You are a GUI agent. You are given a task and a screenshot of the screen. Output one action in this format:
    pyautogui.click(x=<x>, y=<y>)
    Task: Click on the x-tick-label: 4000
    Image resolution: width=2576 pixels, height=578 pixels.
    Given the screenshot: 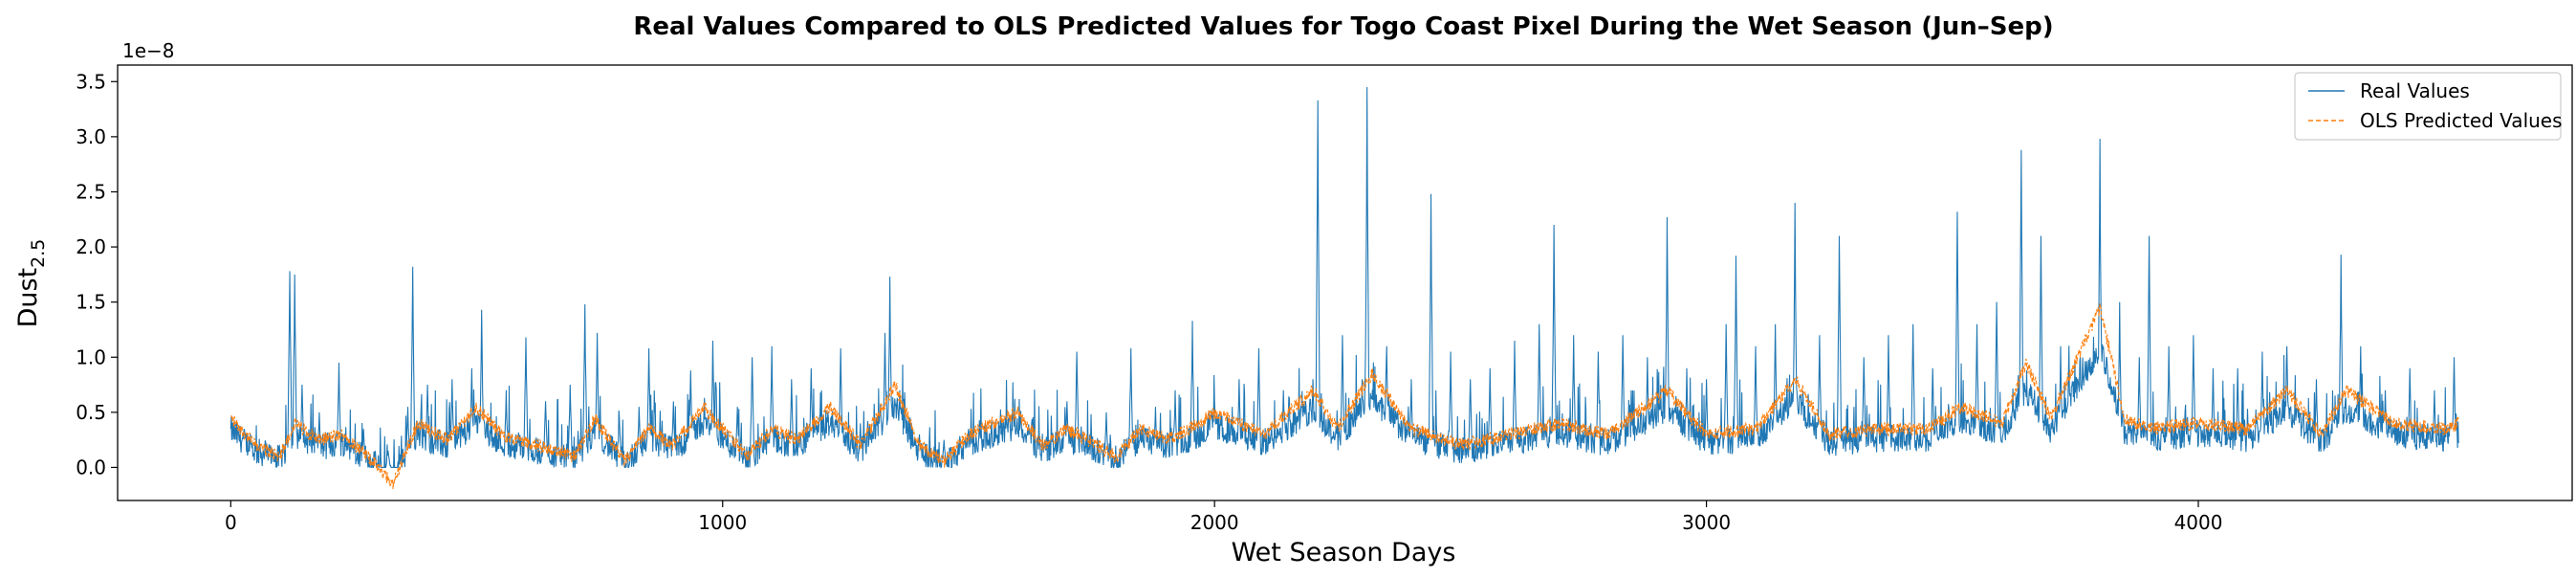 What is the action you would take?
    pyautogui.click(x=2198, y=522)
    